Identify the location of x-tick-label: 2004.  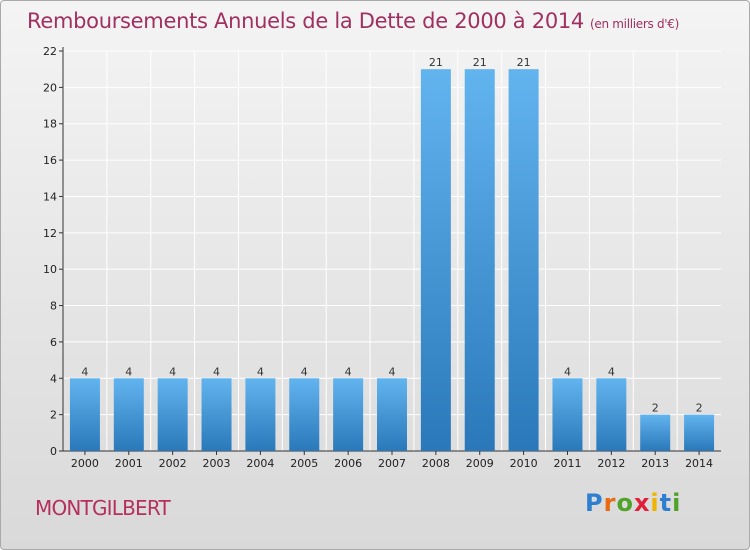
(260, 463).